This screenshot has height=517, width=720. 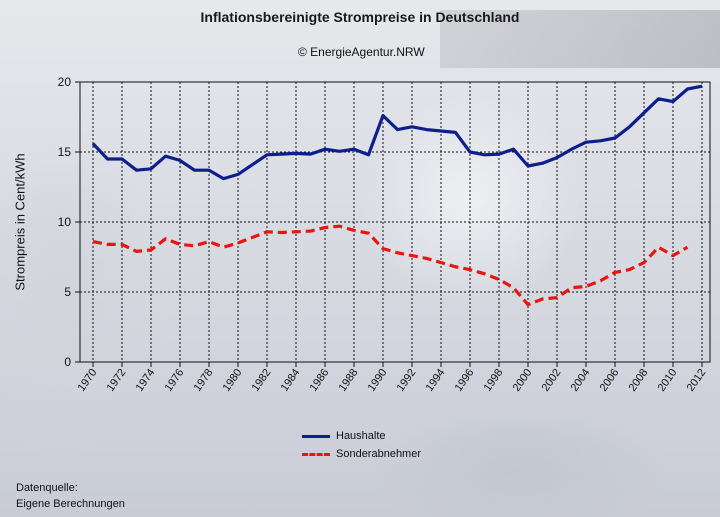 I want to click on x-tick-label-2012: 2012, so click(x=697, y=380).